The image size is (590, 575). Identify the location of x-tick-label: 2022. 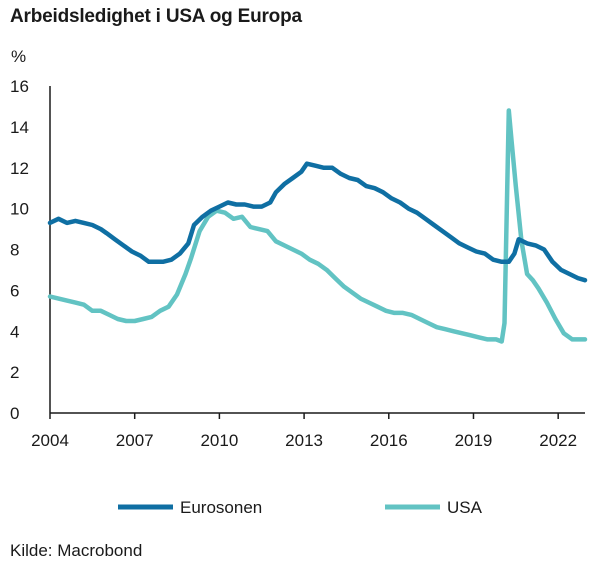
(558, 440).